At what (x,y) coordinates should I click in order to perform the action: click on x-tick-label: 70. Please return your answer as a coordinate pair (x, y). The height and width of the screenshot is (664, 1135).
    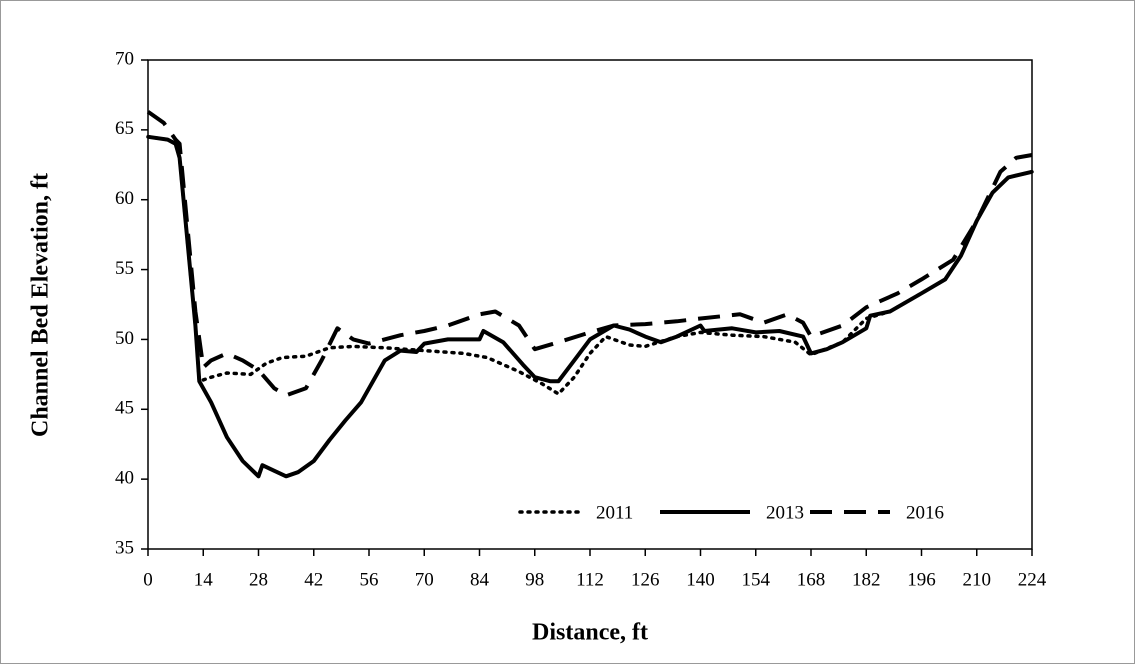
    Looking at the image, I should click on (424, 579).